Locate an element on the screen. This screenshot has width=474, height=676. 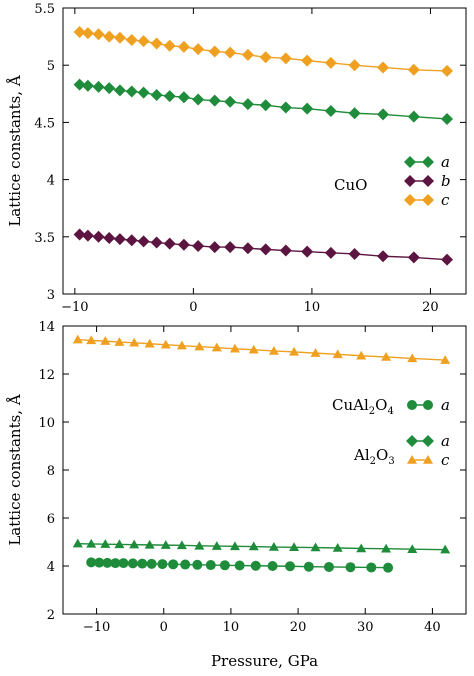
legend-group-label: CuO is located at coordinates (350, 185).